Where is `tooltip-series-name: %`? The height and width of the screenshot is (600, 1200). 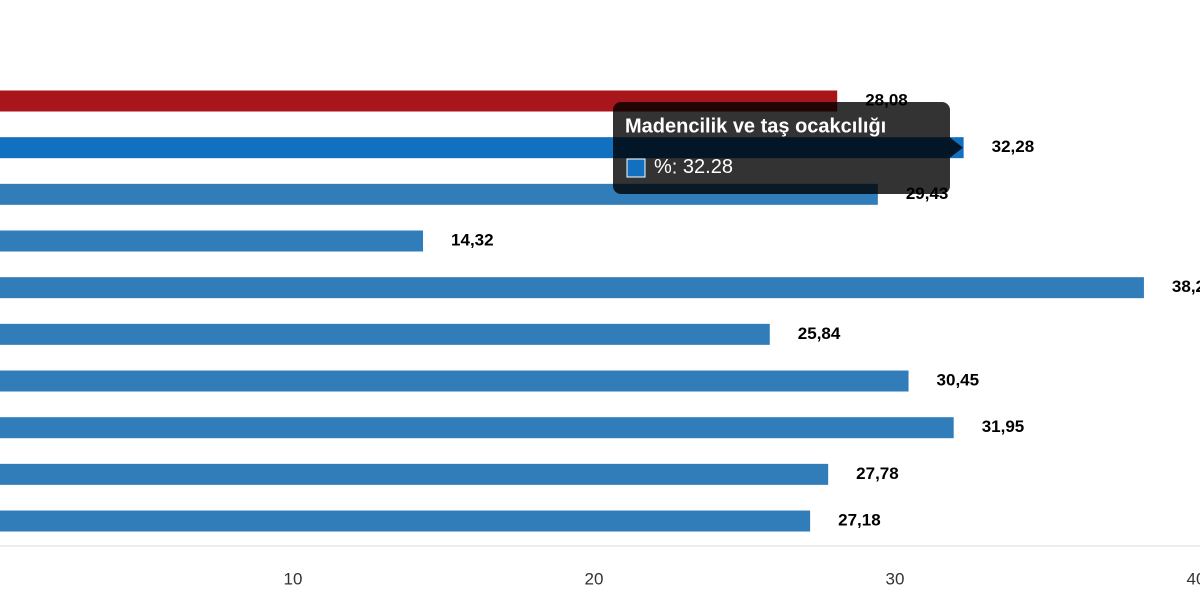
tooltip-series-name: % is located at coordinates (663, 167).